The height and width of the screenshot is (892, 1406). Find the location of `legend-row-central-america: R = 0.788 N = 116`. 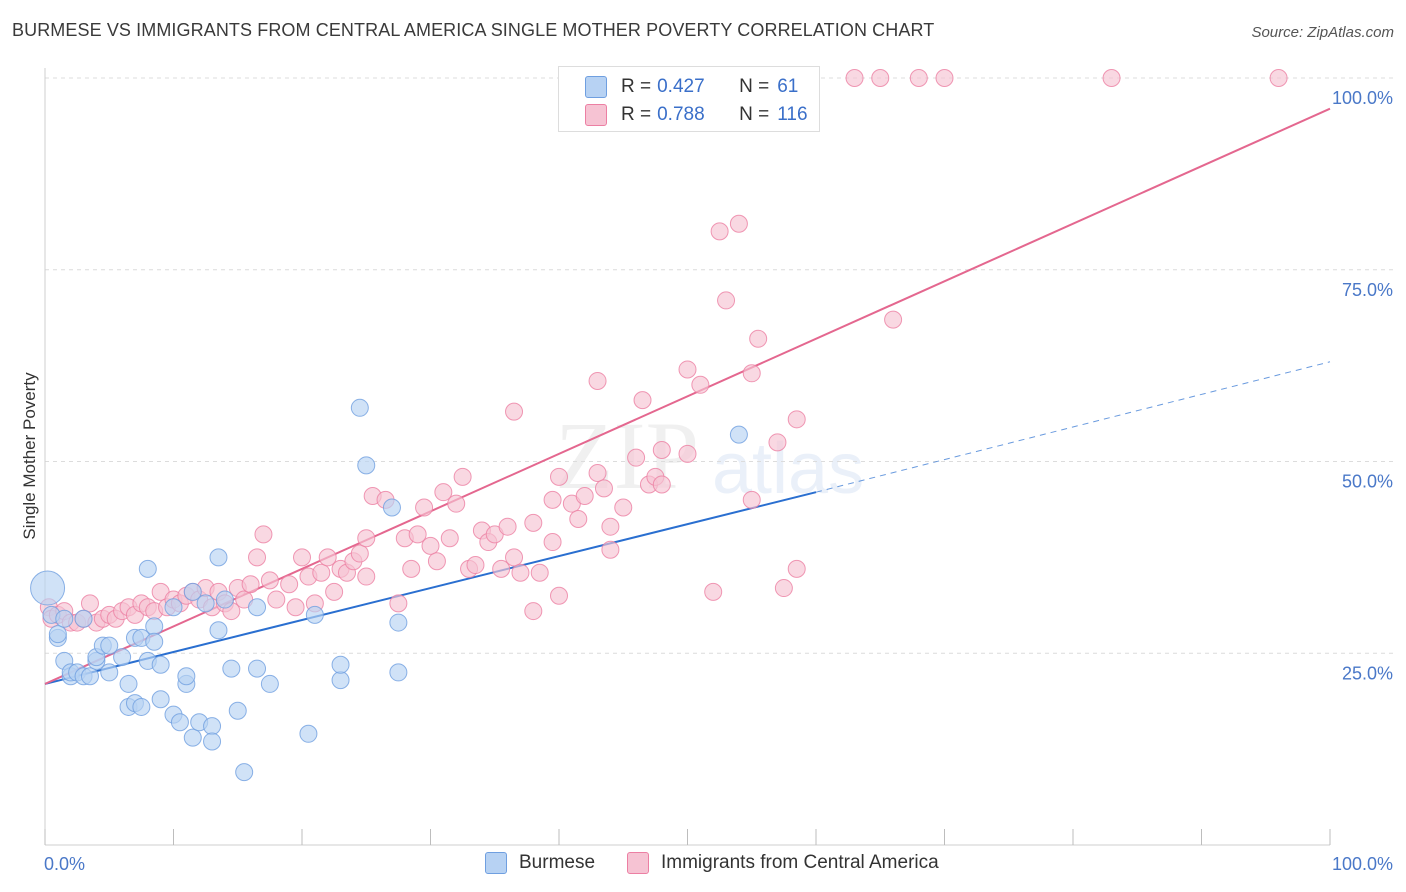

legend-row-central-america: R = 0.788 N = 116 is located at coordinates (696, 115).